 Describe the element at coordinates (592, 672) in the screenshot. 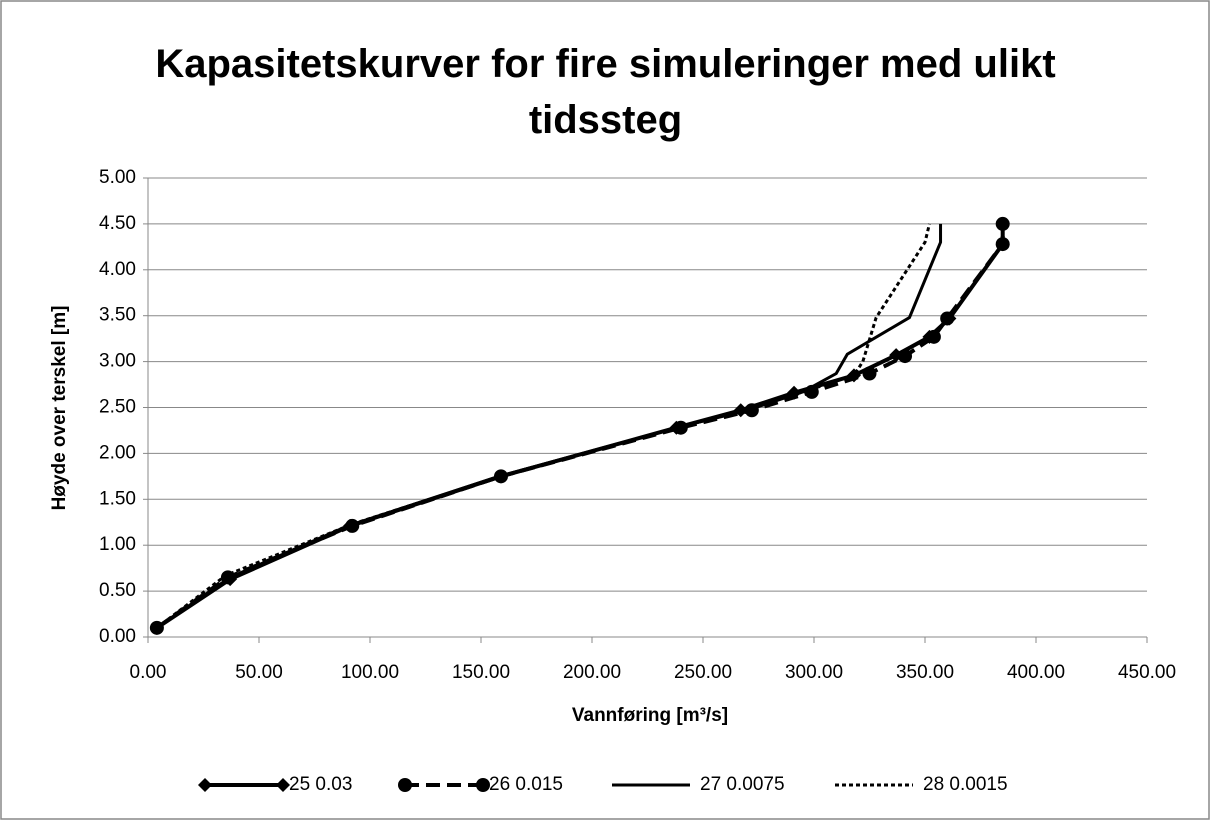

I see `x-tick-label: 200.00` at that location.